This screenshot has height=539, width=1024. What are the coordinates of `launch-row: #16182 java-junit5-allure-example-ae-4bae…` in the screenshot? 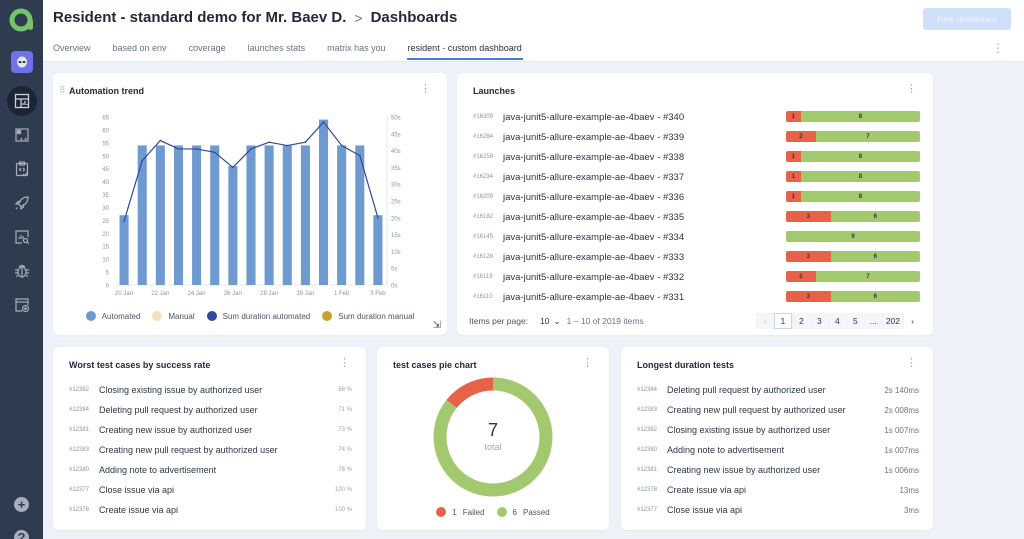 It's located at (696, 217).